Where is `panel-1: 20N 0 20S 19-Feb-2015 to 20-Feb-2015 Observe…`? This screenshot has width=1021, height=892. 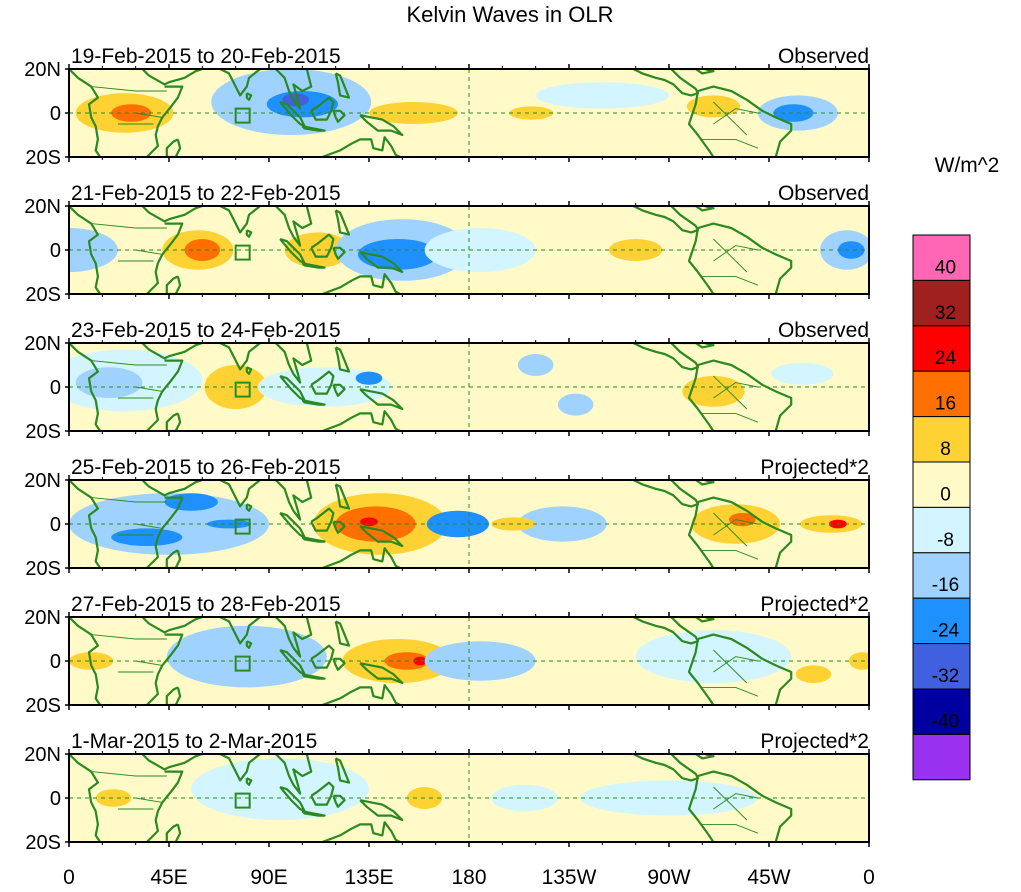
panel-1: 20N 0 20S 19-Feb-2015 to 20-Feb-2015 Observe… is located at coordinates (447, 107).